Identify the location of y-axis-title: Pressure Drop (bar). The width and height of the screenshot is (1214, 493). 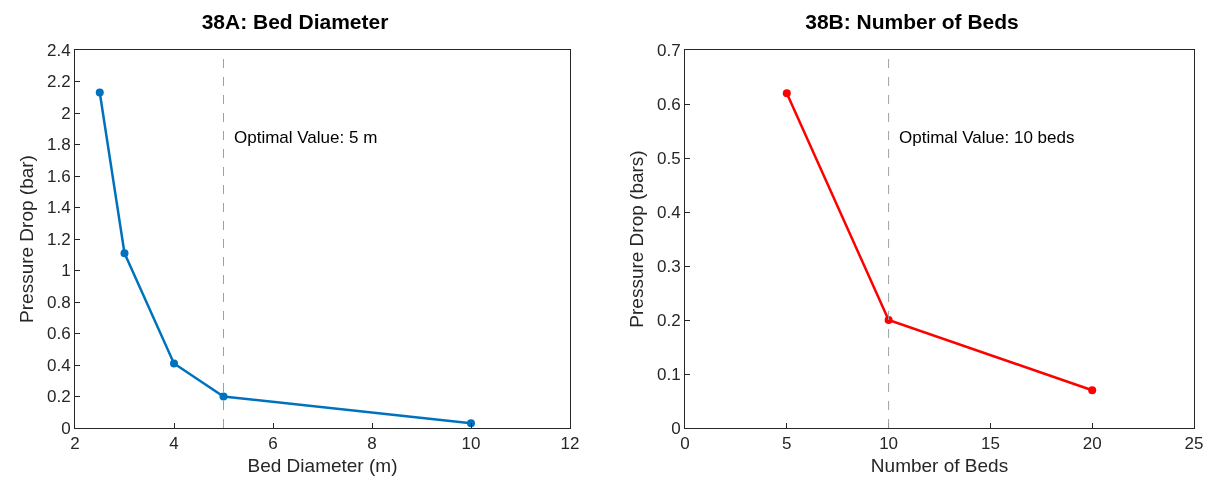
(26, 239).